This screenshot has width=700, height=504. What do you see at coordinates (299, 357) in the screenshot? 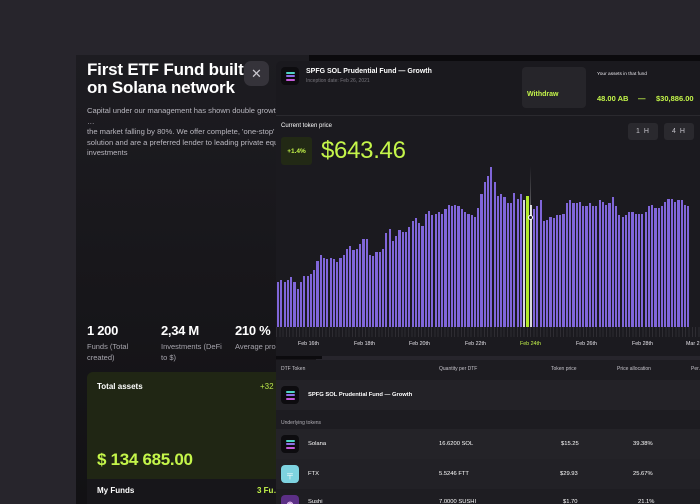
I see `horizontal-scrollbar` at bounding box center [299, 357].